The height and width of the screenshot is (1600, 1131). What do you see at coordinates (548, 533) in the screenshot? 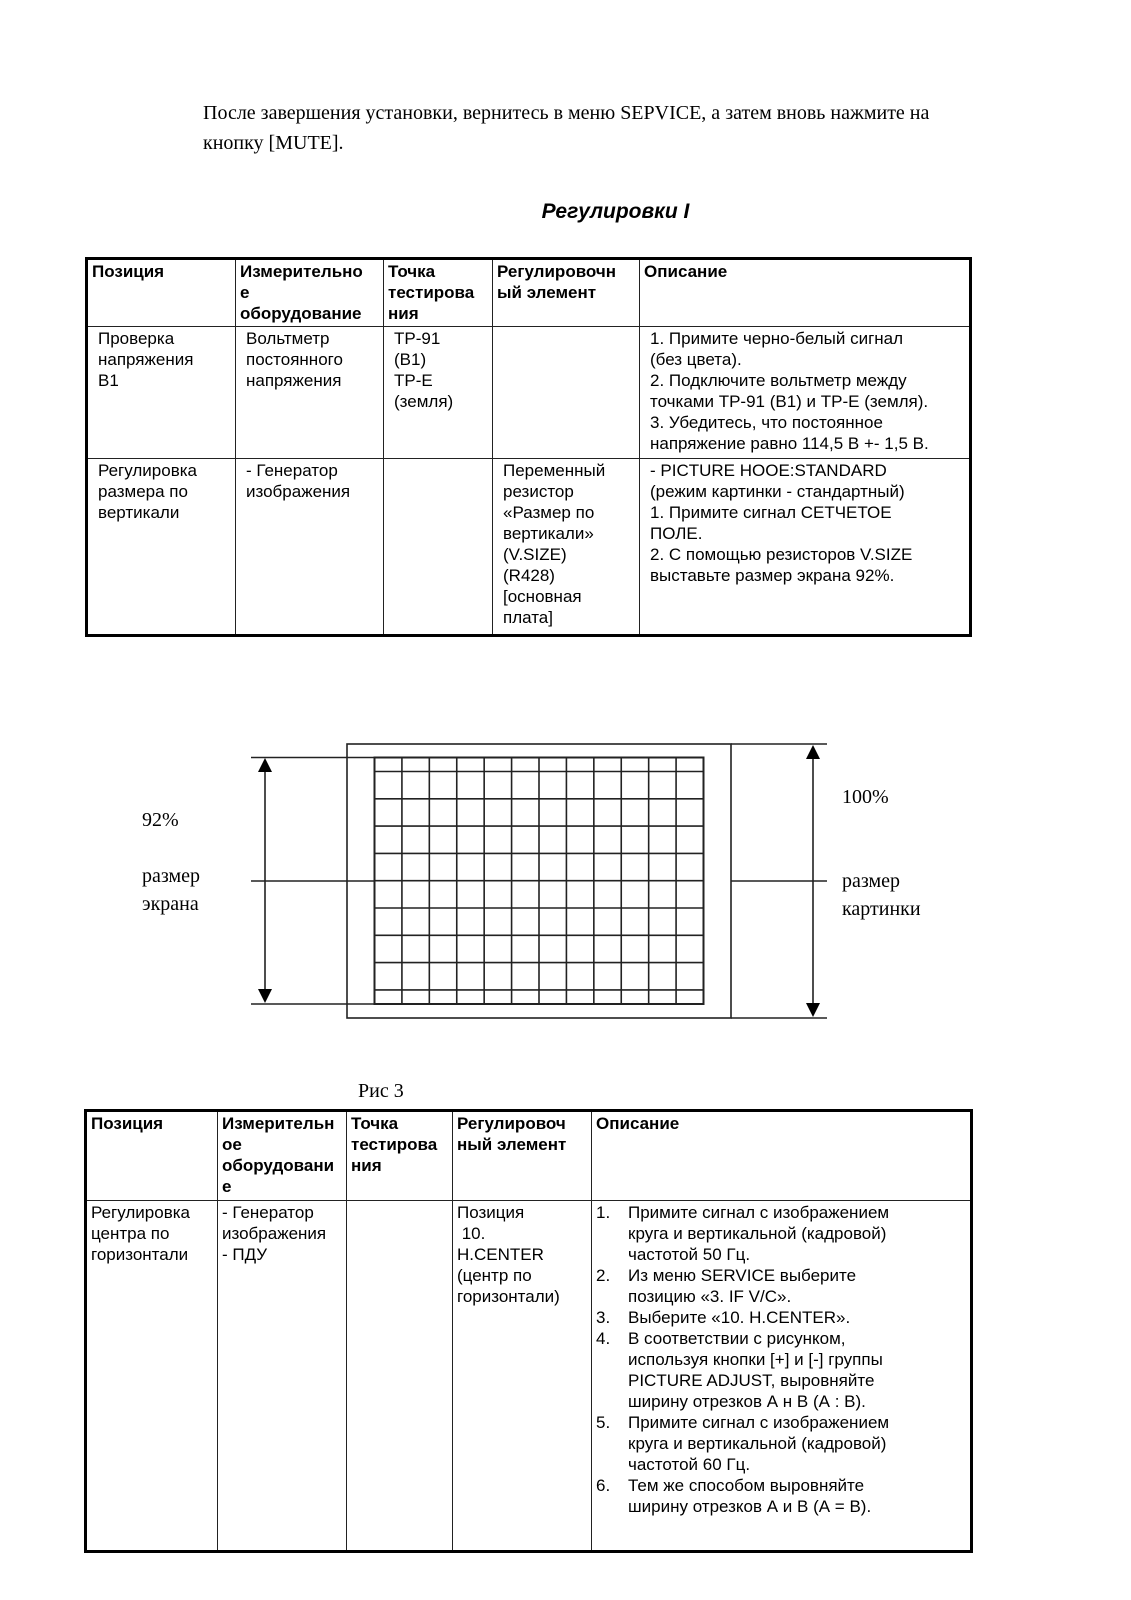
I see `text-line: вертикали»` at bounding box center [548, 533].